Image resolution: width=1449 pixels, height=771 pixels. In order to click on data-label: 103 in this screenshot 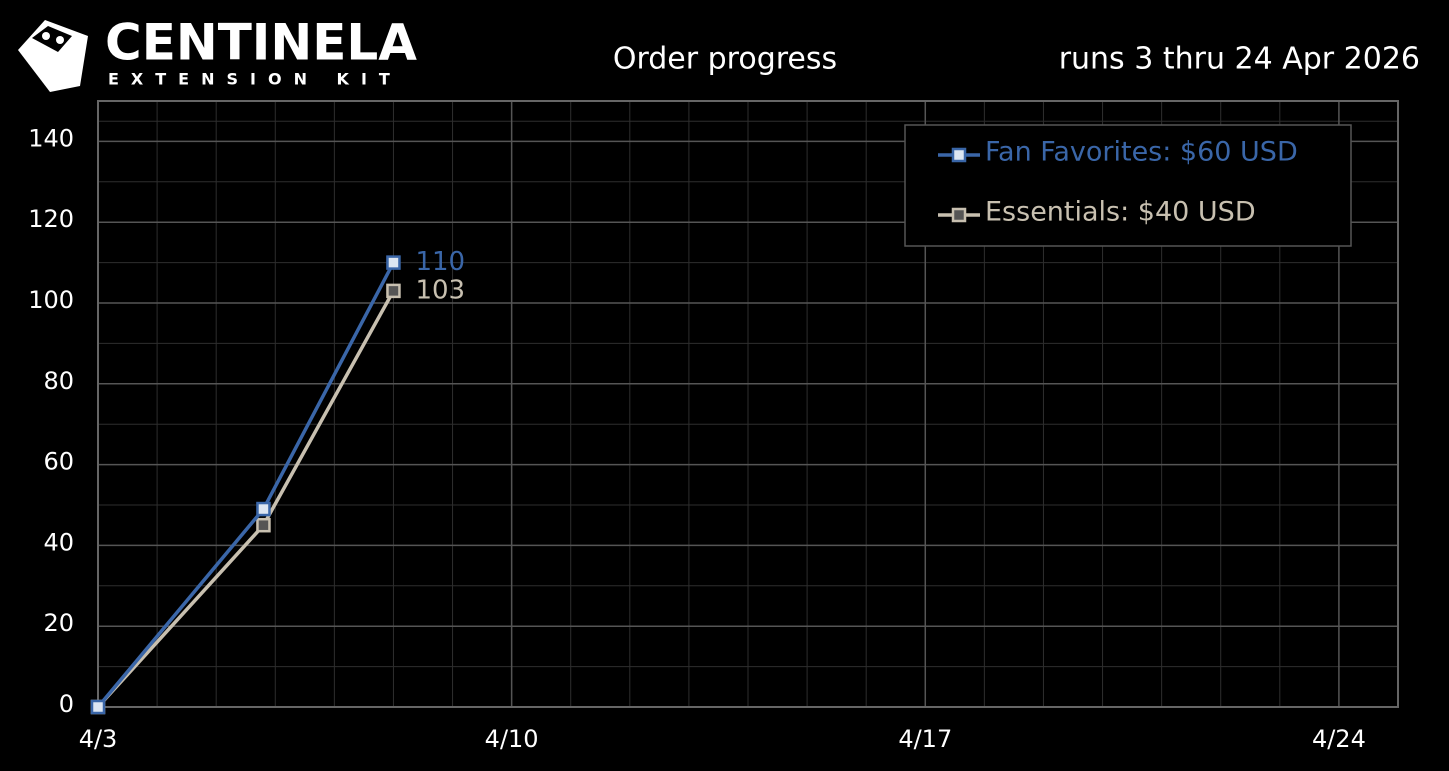, I will do `click(440, 290)`.